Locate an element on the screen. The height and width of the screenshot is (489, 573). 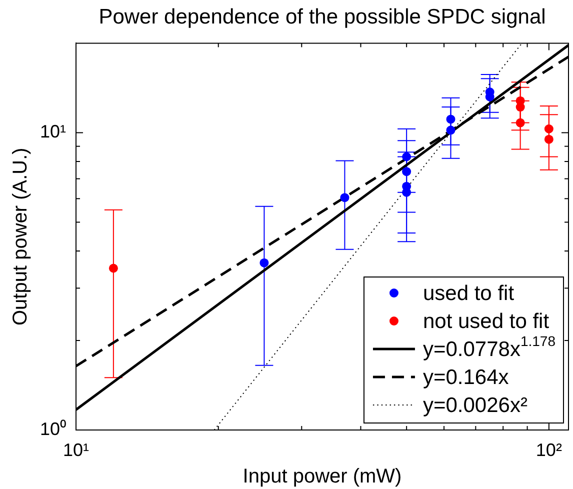
x-tick-label: 10² is located at coordinates (549, 450).